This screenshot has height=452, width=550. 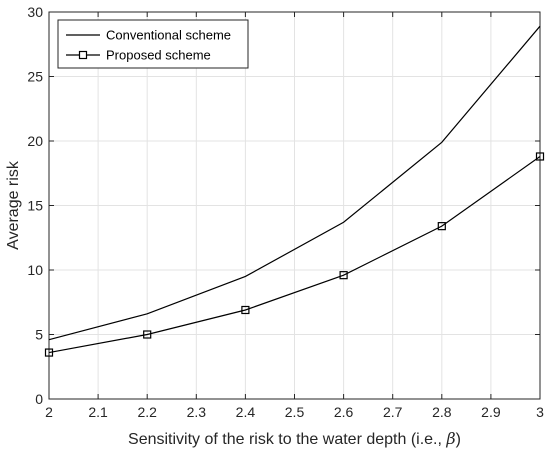 I want to click on legend-marker, so click(x=83, y=55).